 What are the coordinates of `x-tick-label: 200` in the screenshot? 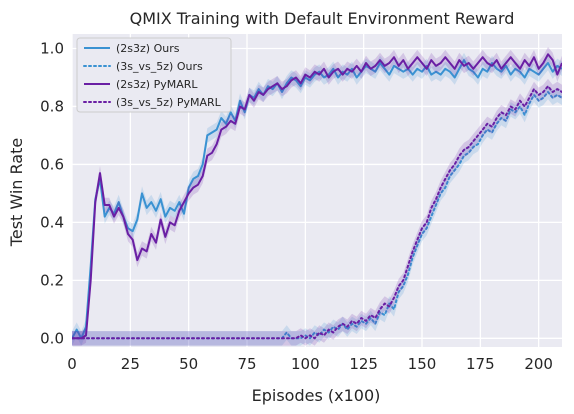 It's located at (538, 364).